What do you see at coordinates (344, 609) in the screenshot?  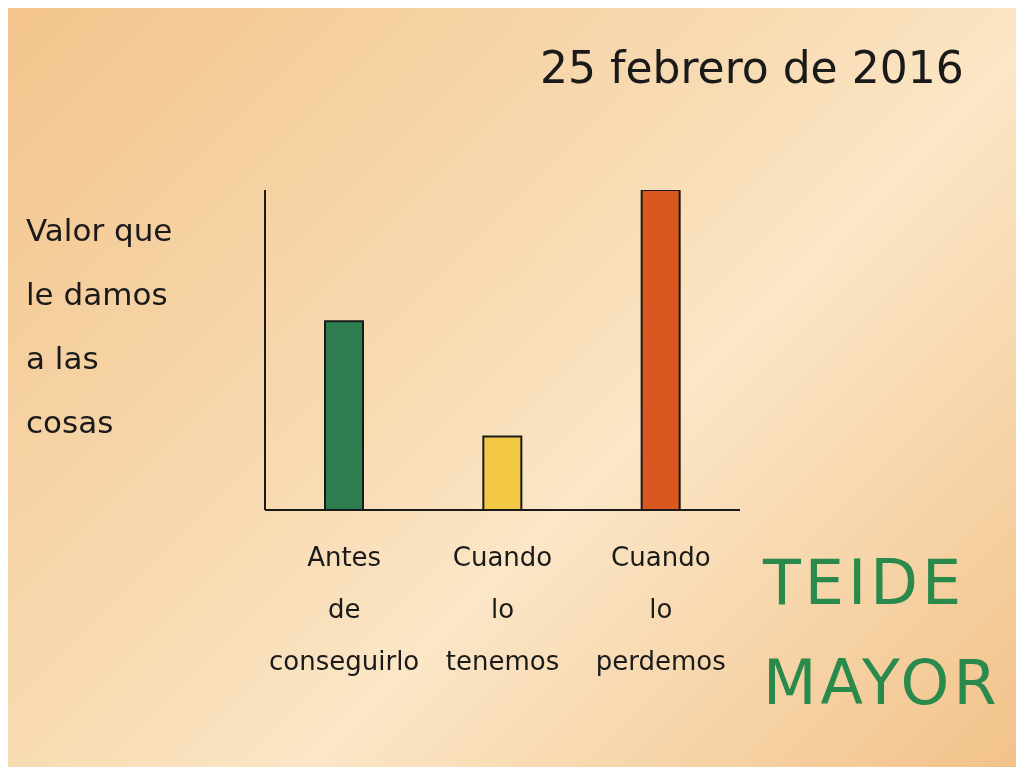 I see `x-tick-label: Antes de conseguirlo` at bounding box center [344, 609].